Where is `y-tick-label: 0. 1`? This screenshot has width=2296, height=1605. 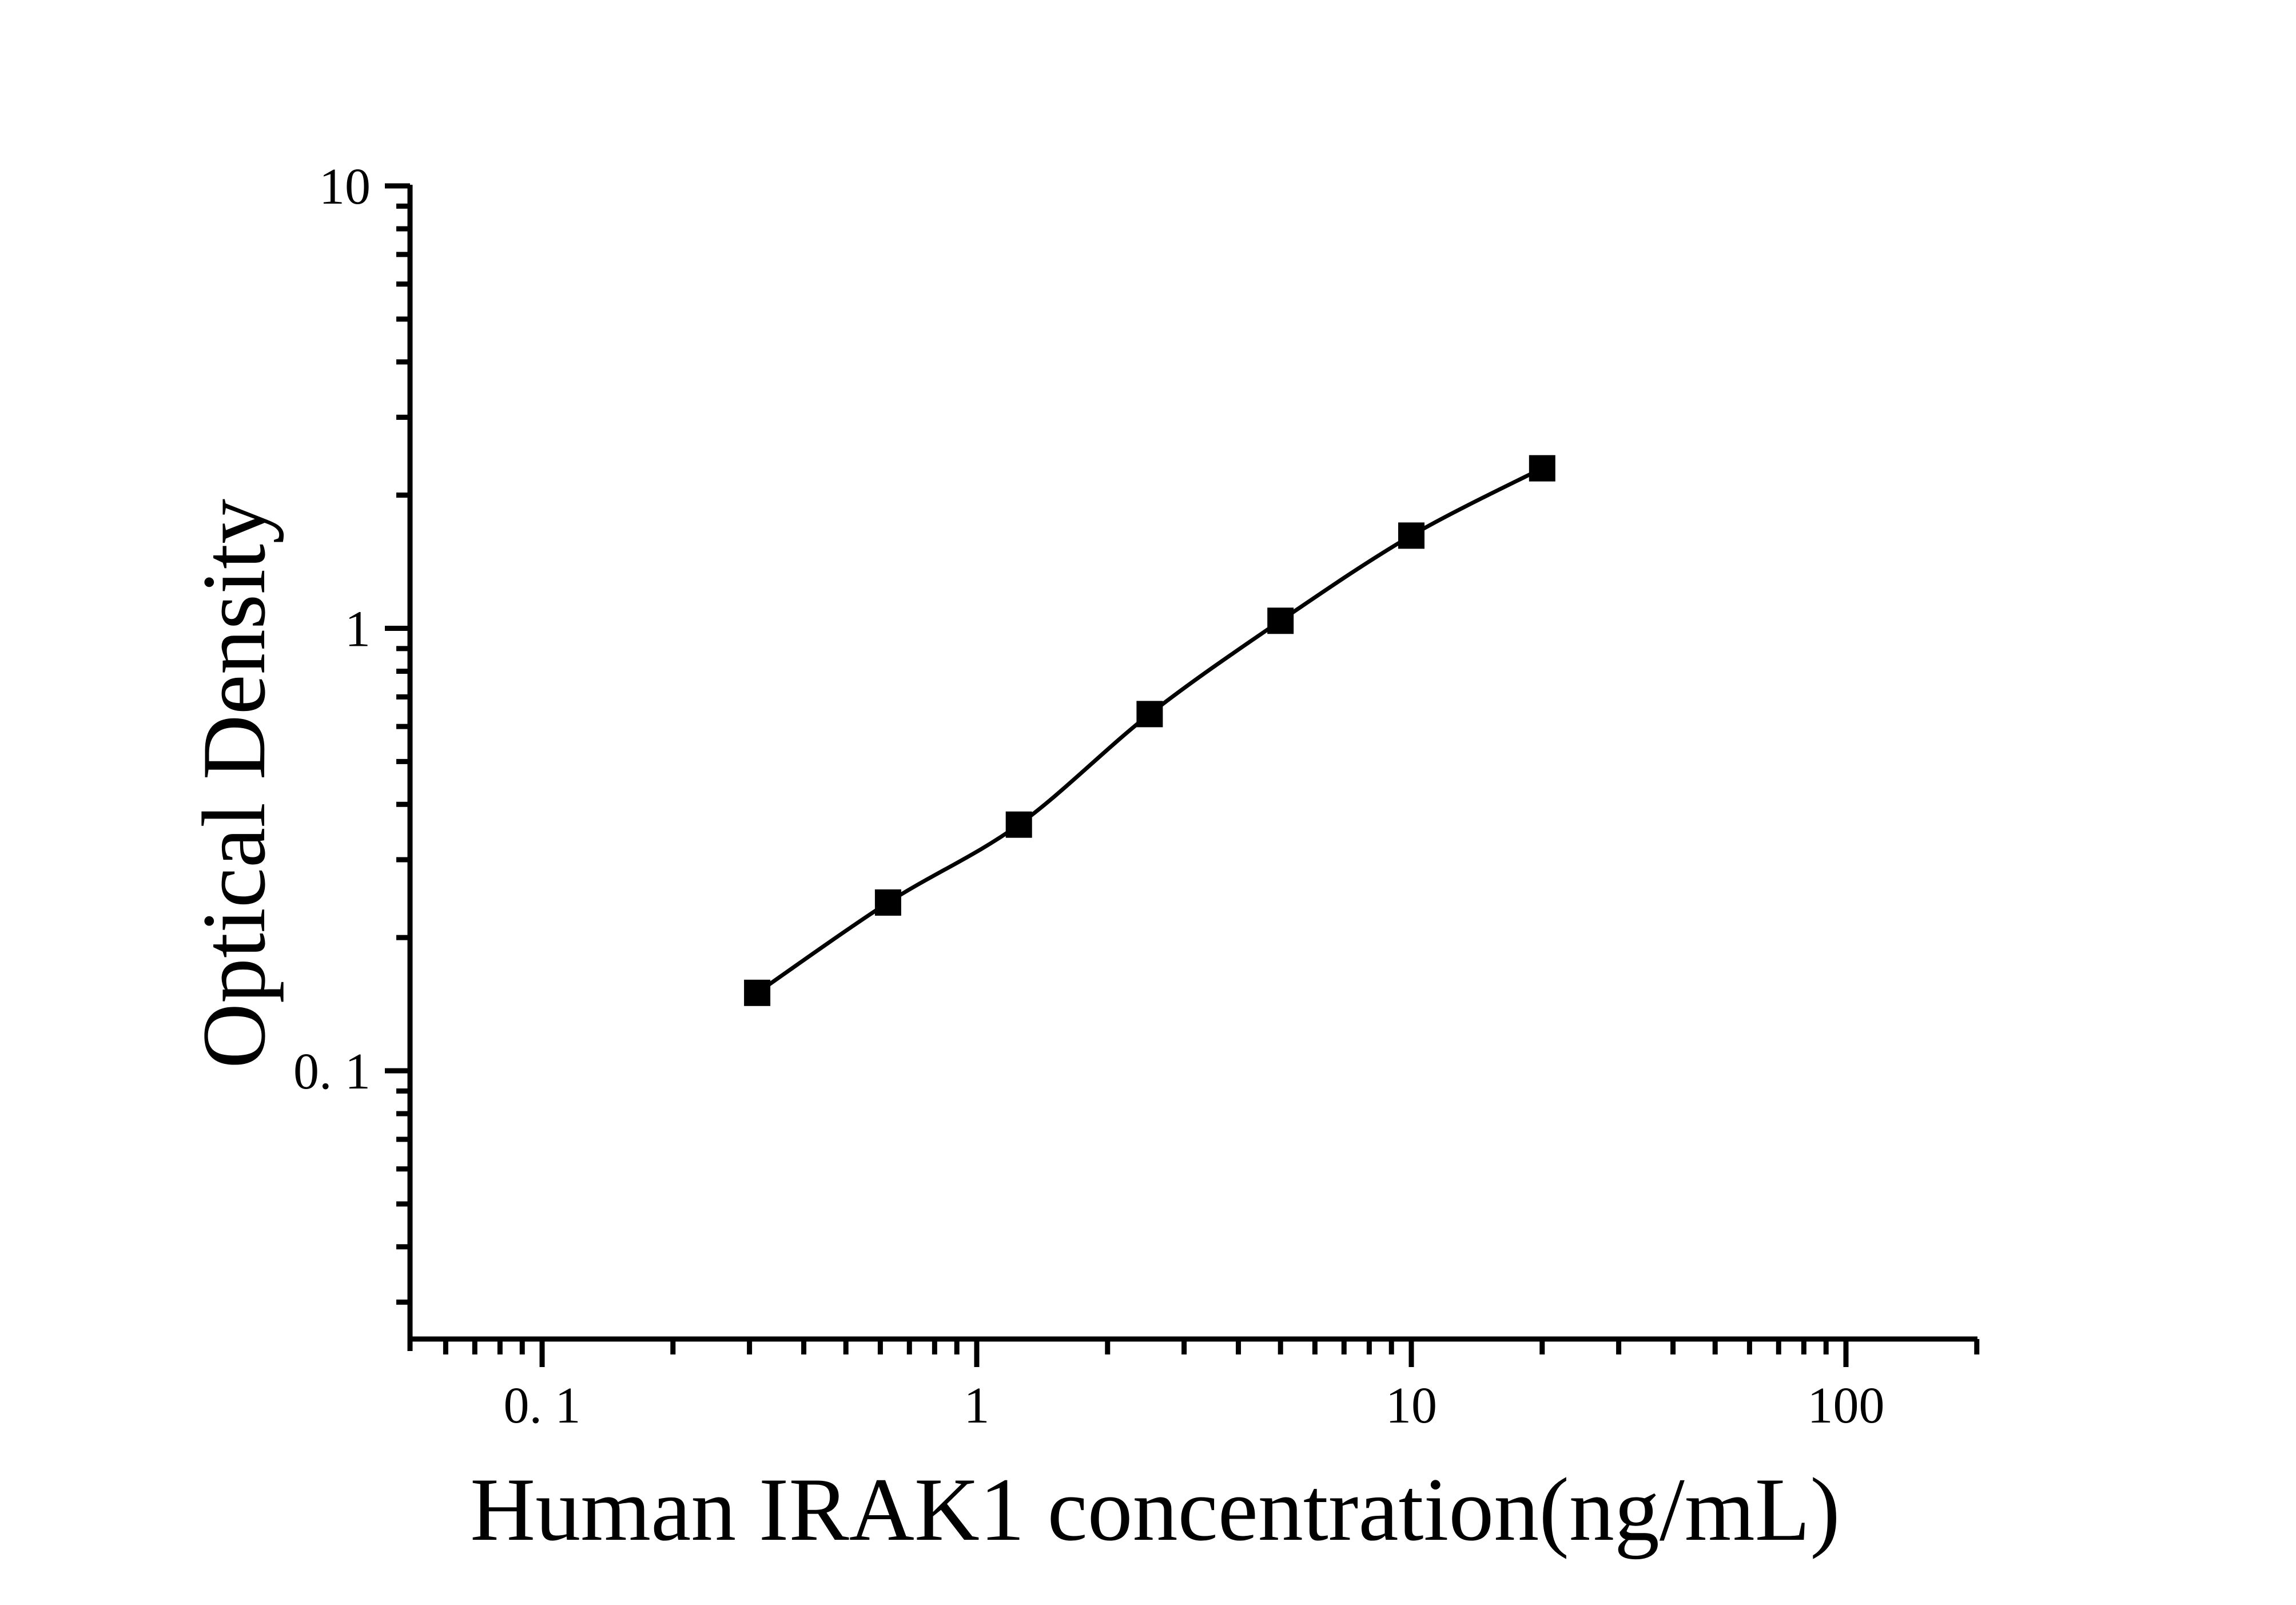 y-tick-label: 0. 1 is located at coordinates (332, 1071).